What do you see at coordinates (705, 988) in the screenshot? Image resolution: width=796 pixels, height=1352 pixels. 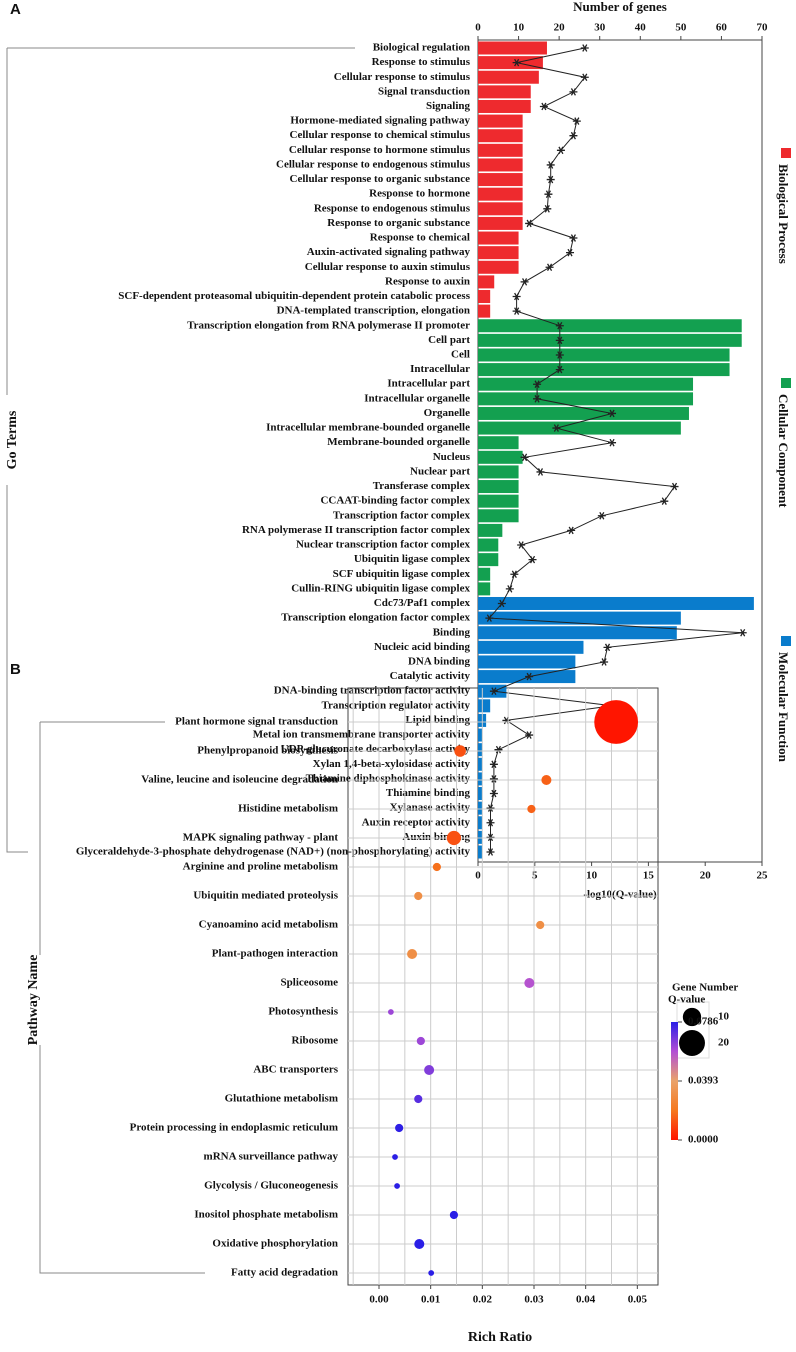 I see `size-legend-title: Gene Number` at bounding box center [705, 988].